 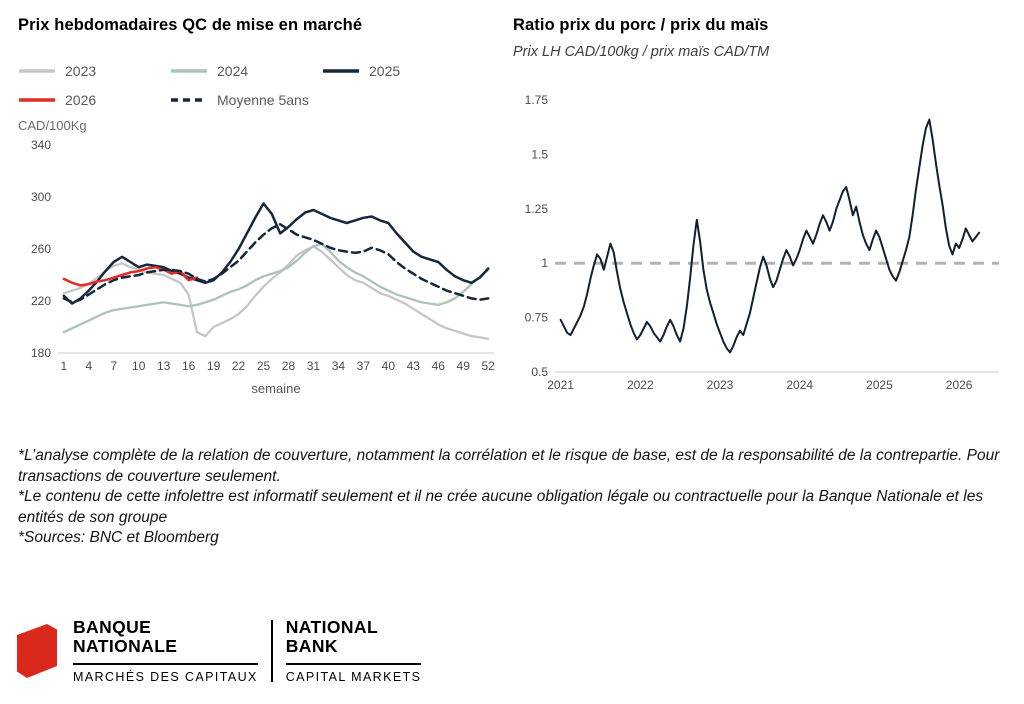 I want to click on legend-item-2023: 2023, so click(x=94, y=71).